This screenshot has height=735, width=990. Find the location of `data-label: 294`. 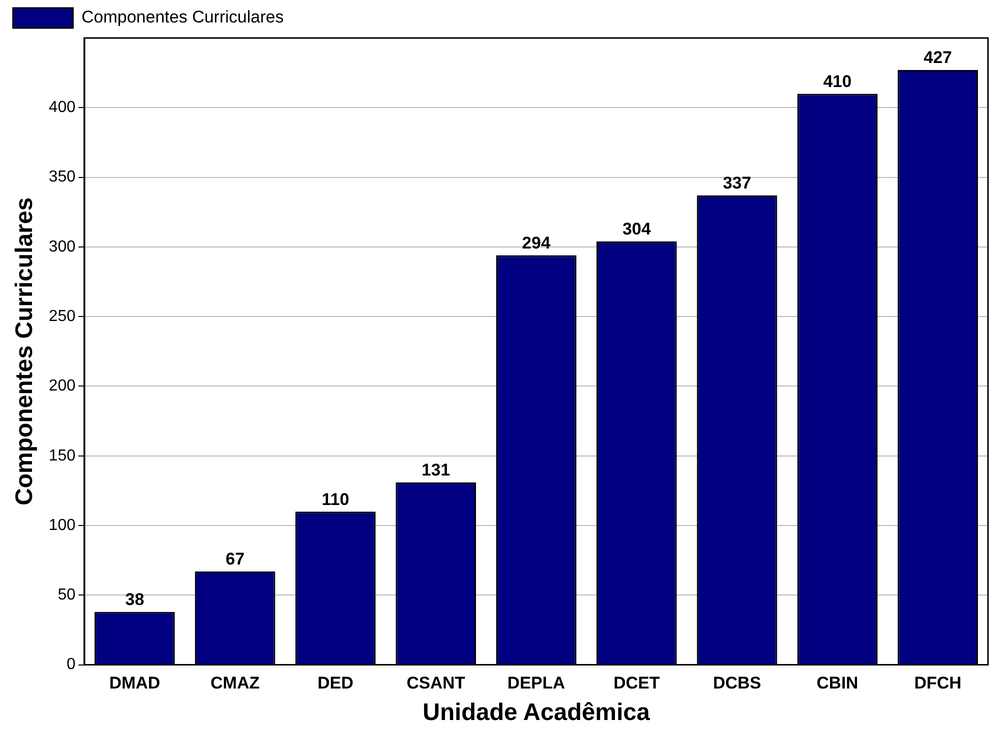

data-label: 294 is located at coordinates (536, 242).